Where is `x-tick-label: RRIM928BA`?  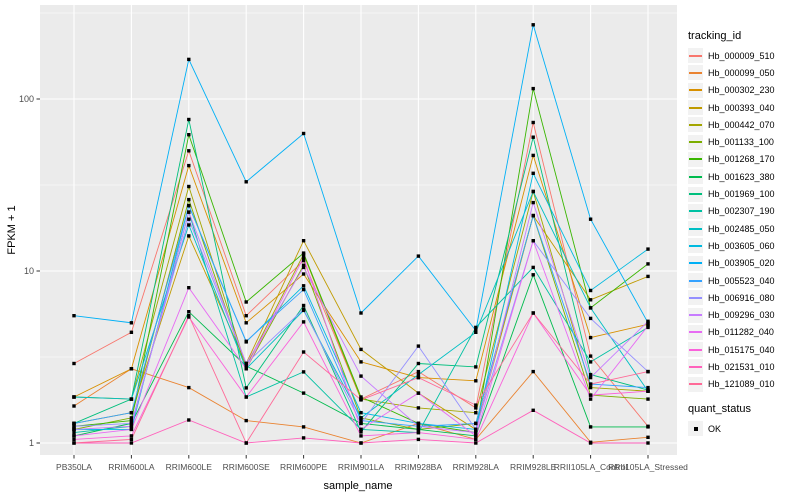 x-tick-label: RRIM928BA is located at coordinates (419, 467).